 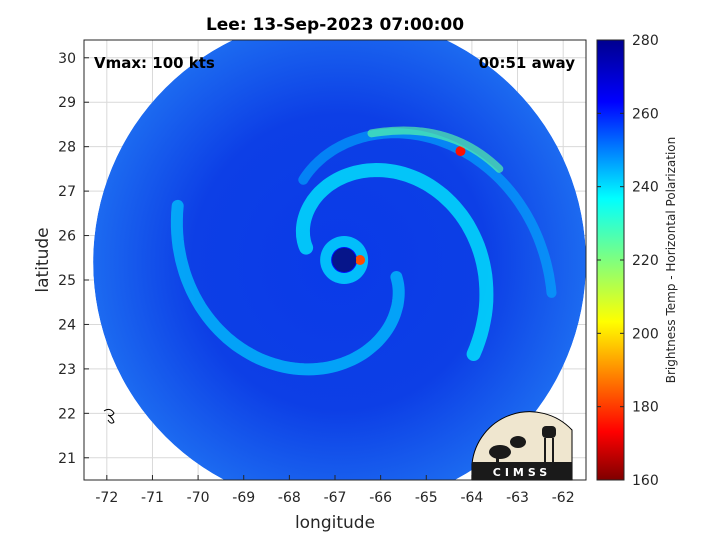 What do you see at coordinates (154, 63) in the screenshot?
I see `vmax-annotation: Vmax: 100 kts` at bounding box center [154, 63].